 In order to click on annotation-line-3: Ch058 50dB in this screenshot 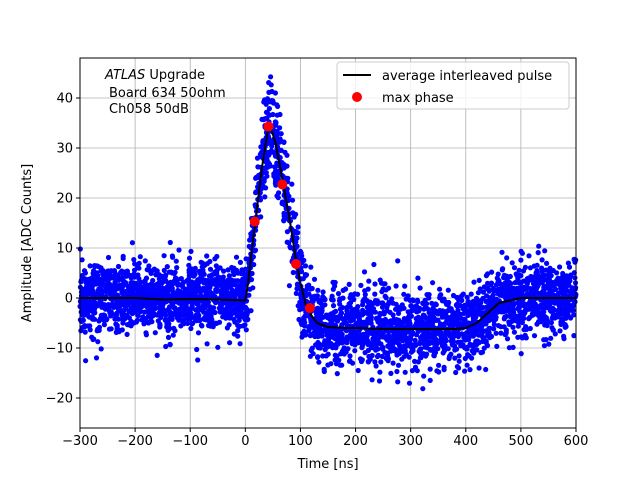, I will do `click(149, 109)`.